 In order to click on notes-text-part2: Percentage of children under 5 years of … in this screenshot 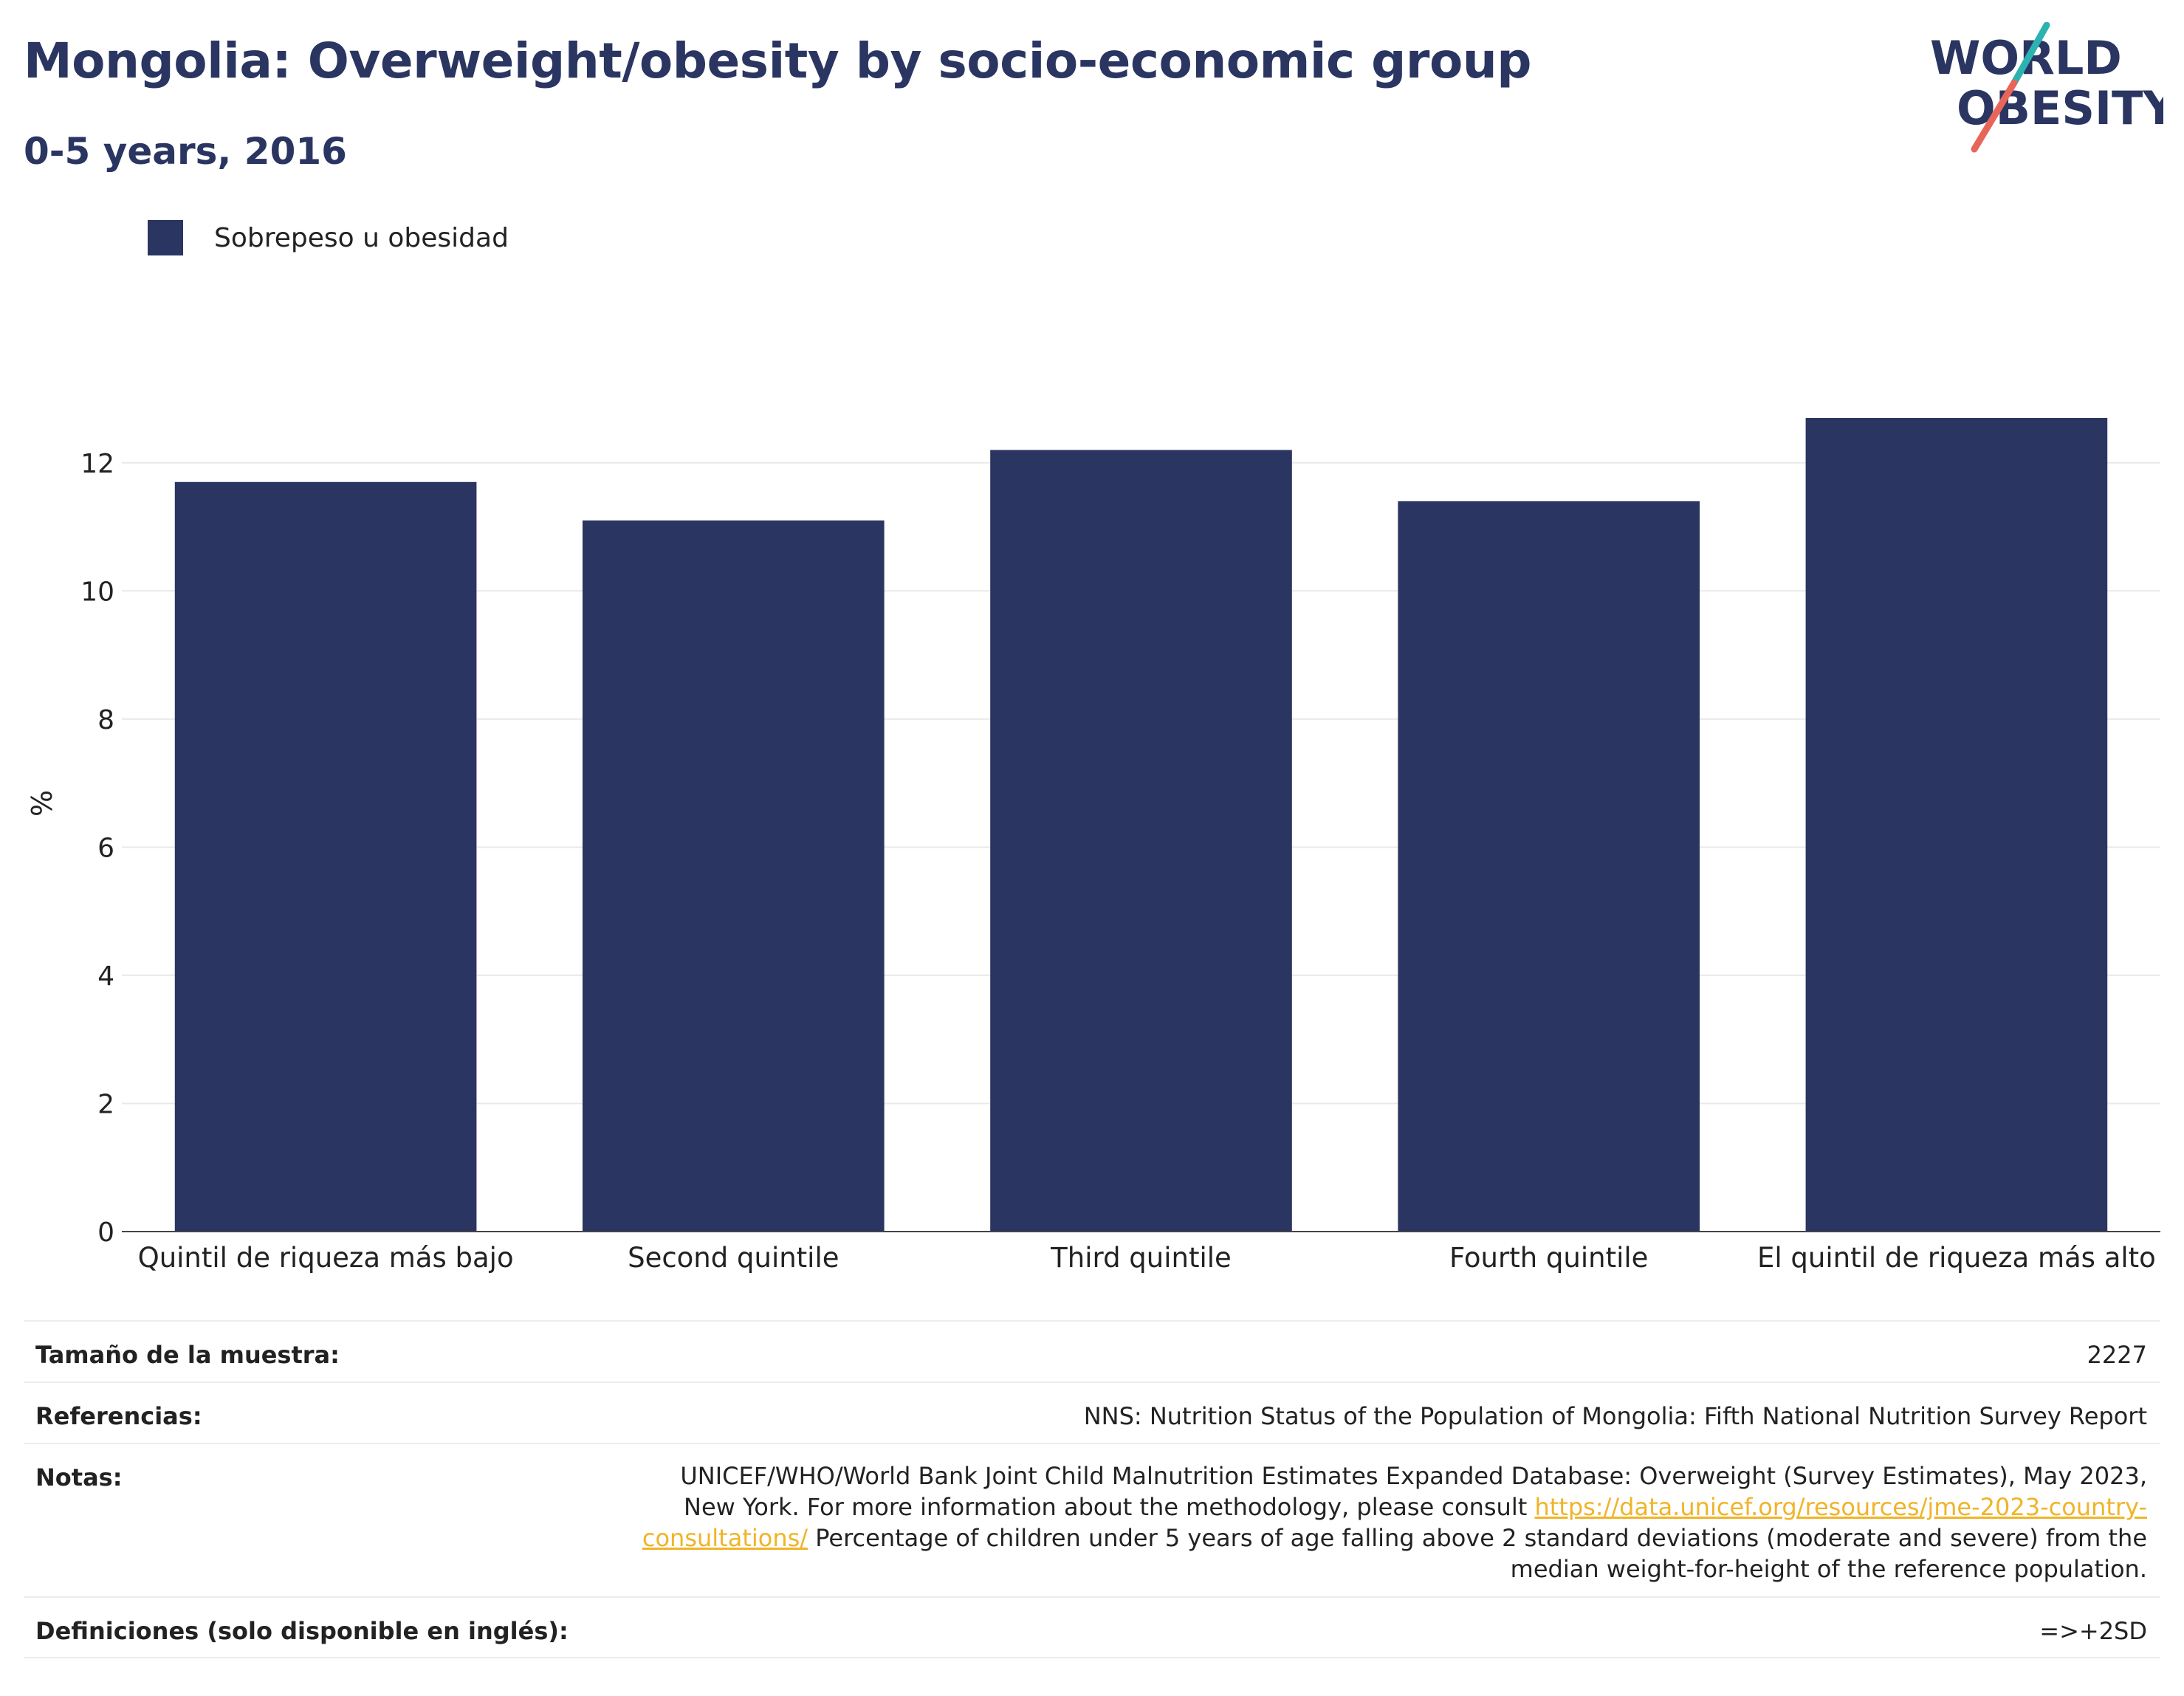, I will do `click(1478, 1553)`.